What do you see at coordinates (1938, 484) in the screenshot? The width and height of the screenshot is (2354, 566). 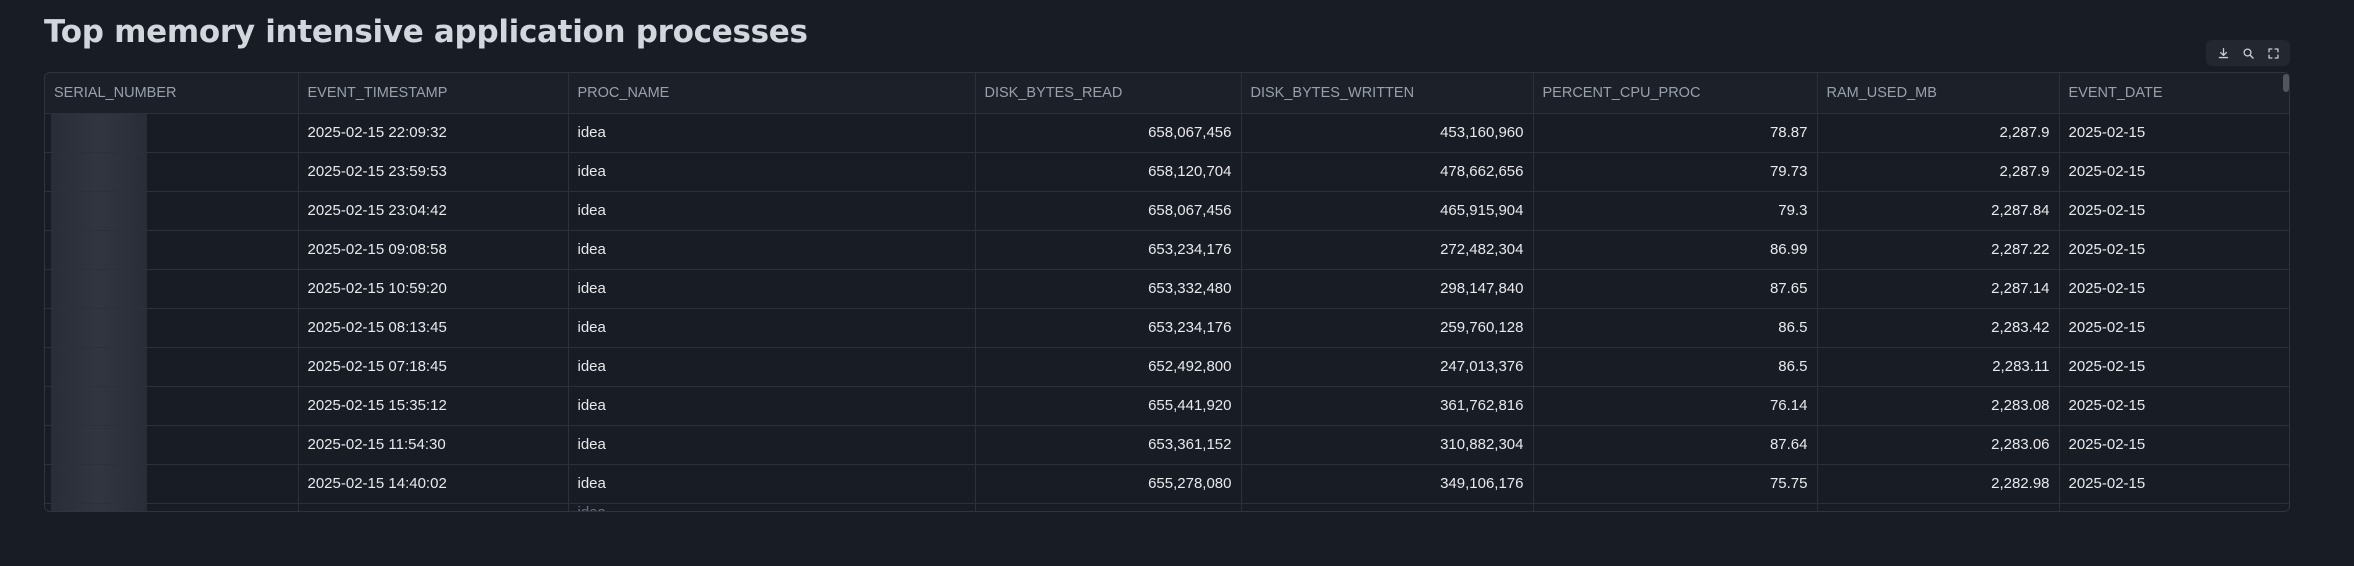 I see `cell-ram-used-mb: 2,282.98` at bounding box center [1938, 484].